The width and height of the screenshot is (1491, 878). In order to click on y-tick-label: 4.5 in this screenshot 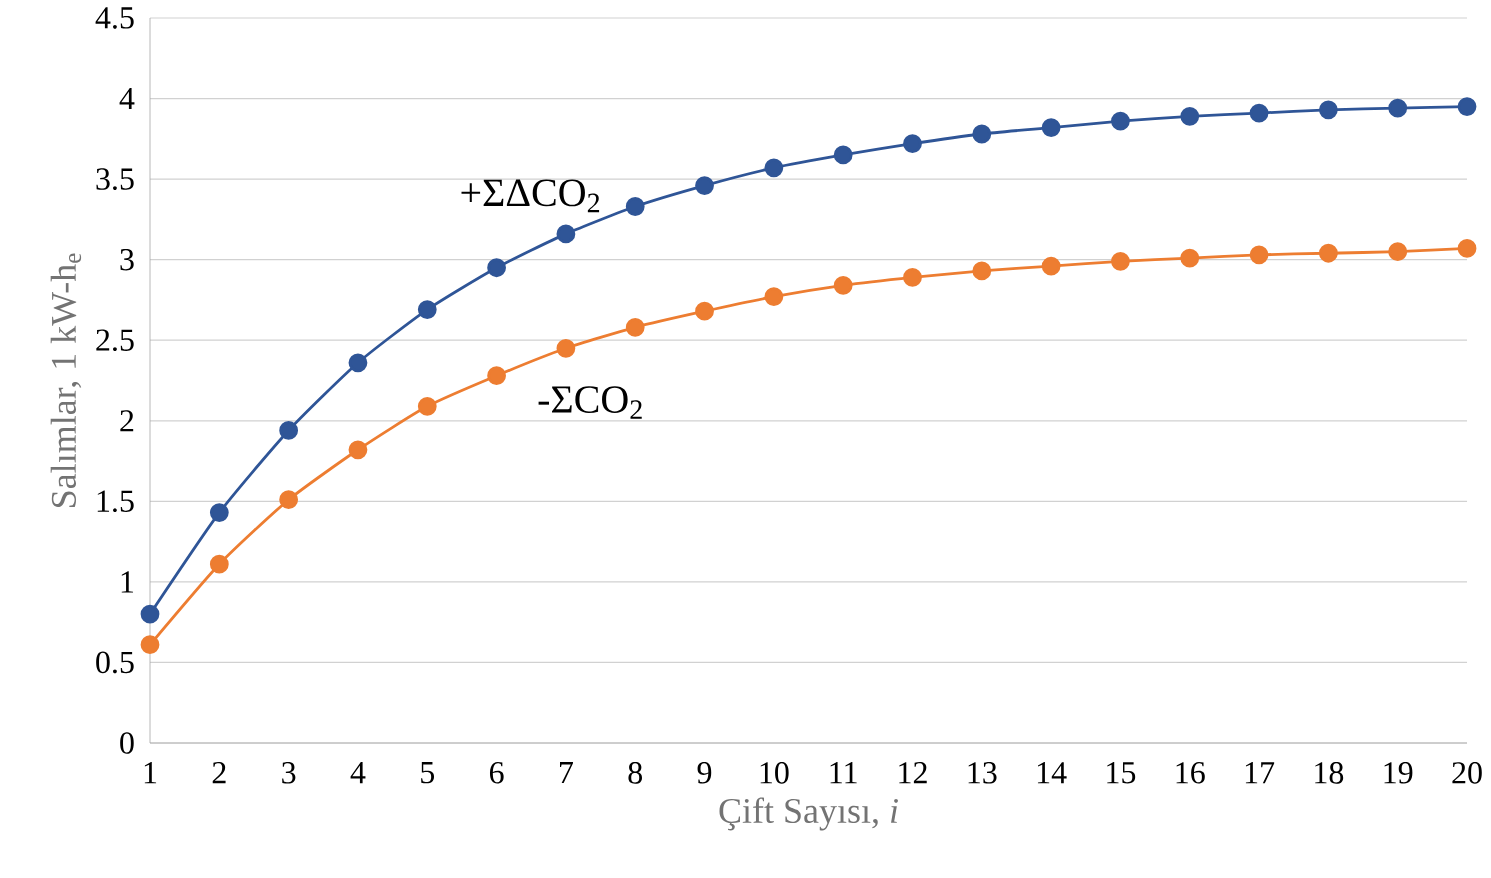, I will do `click(114, 18)`.